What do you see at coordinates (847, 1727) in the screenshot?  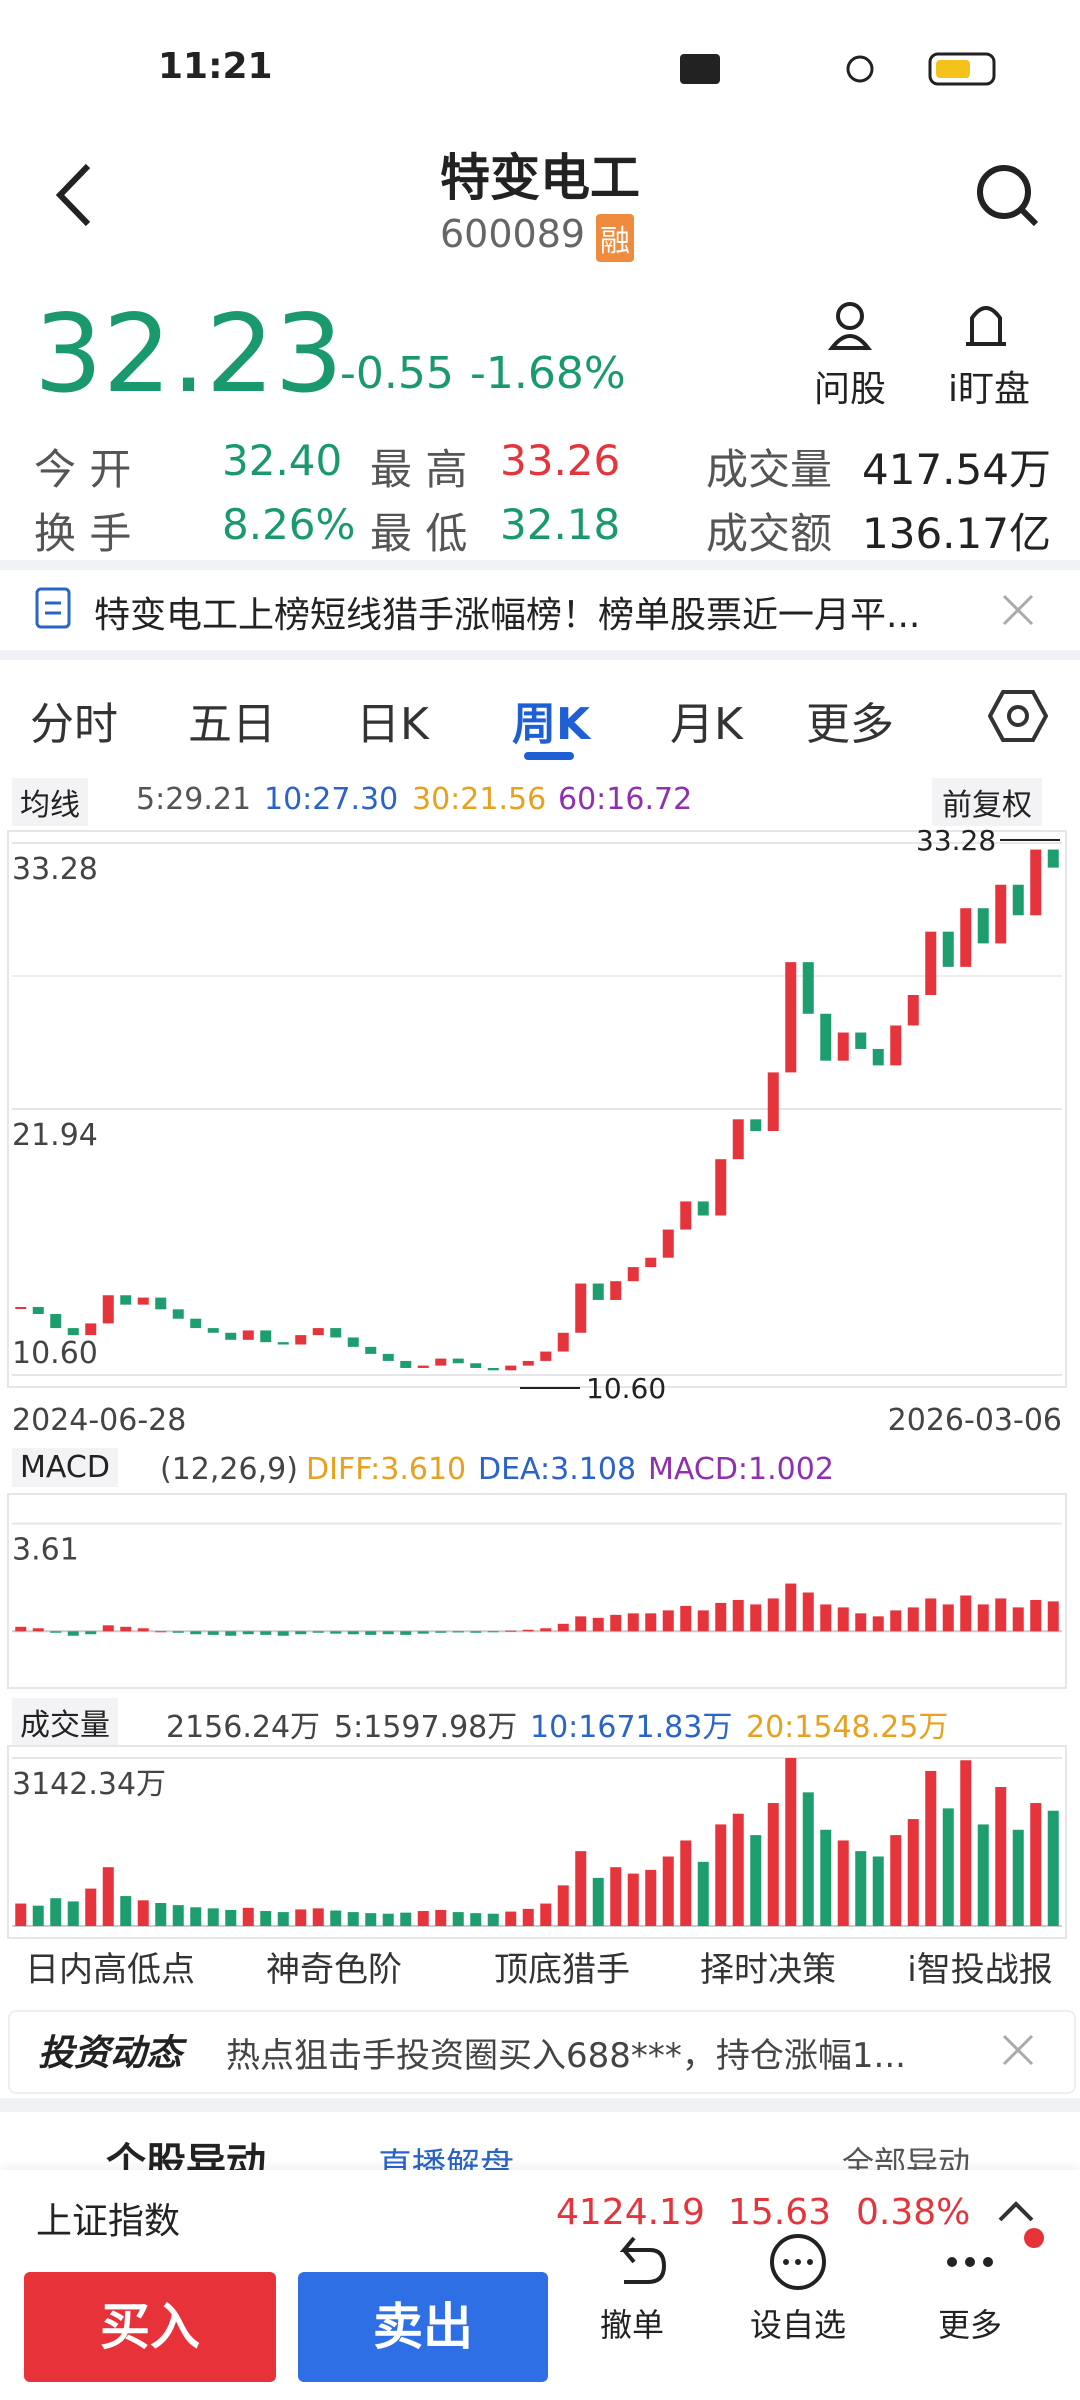 I see `vol-ma20: 20:1548.25万` at bounding box center [847, 1727].